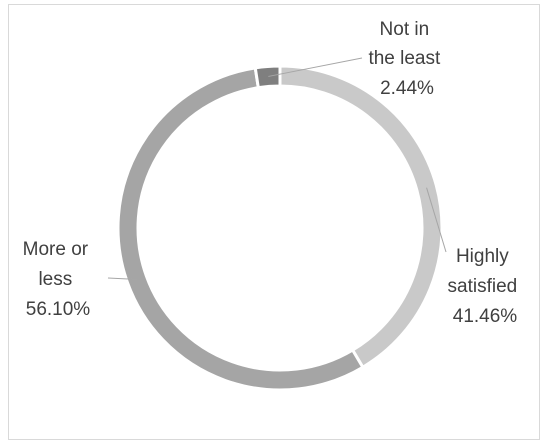 This screenshot has width=548, height=444. What do you see at coordinates (267, 77) in the screenshot?
I see `slice-not-in-the-least` at bounding box center [267, 77].